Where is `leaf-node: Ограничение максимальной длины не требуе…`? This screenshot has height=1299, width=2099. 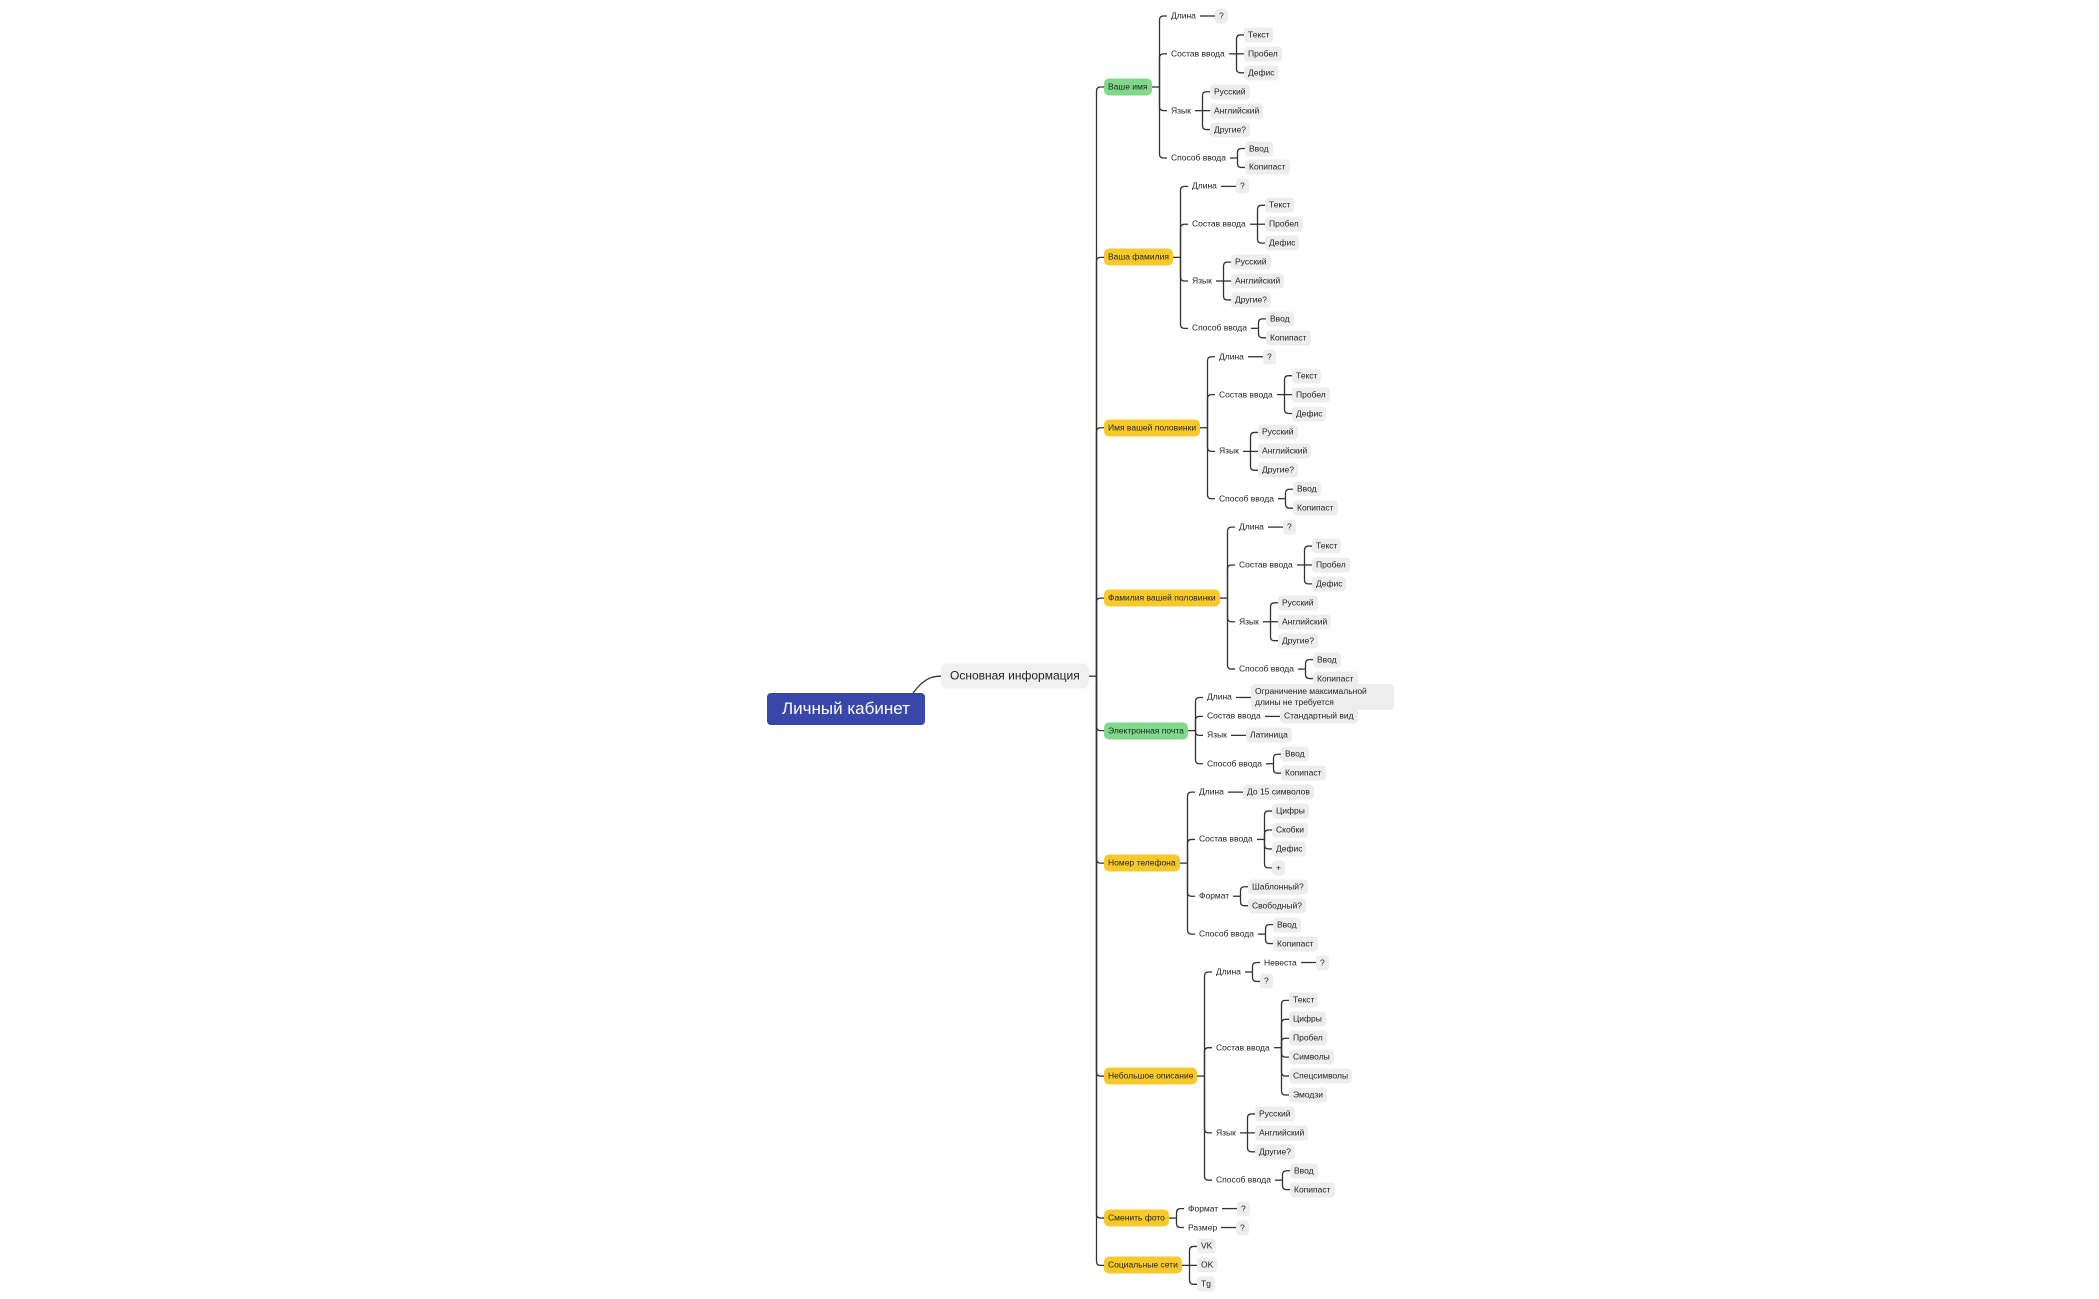 leaf-node: Ограничение максимальной длины не требуе… is located at coordinates (1322, 697).